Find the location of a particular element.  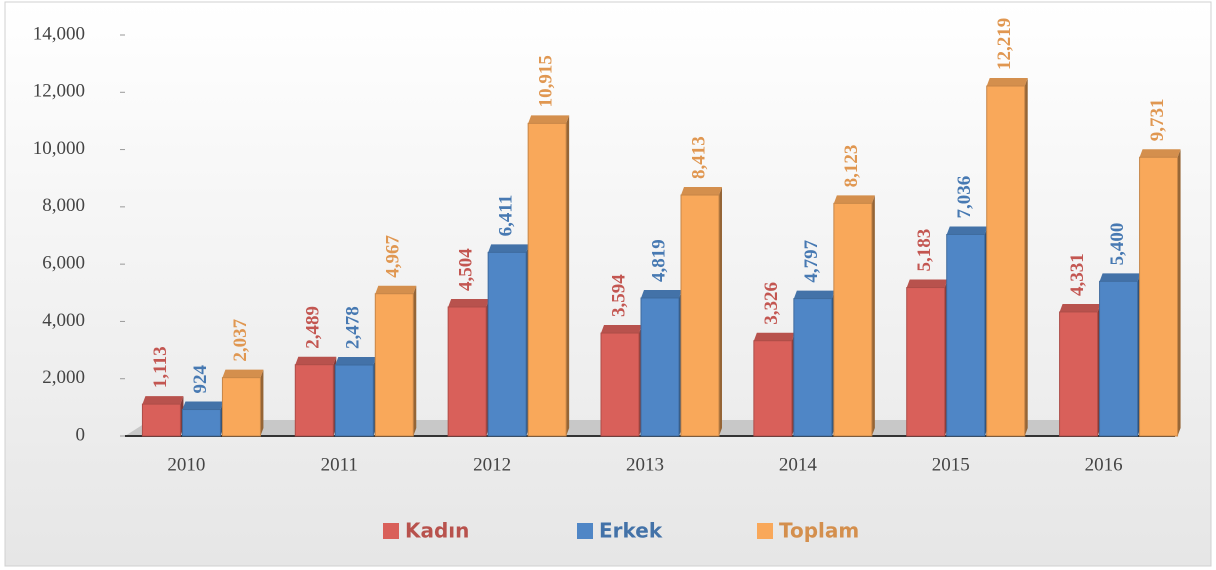

legend-label: Kadın is located at coordinates (437, 531).